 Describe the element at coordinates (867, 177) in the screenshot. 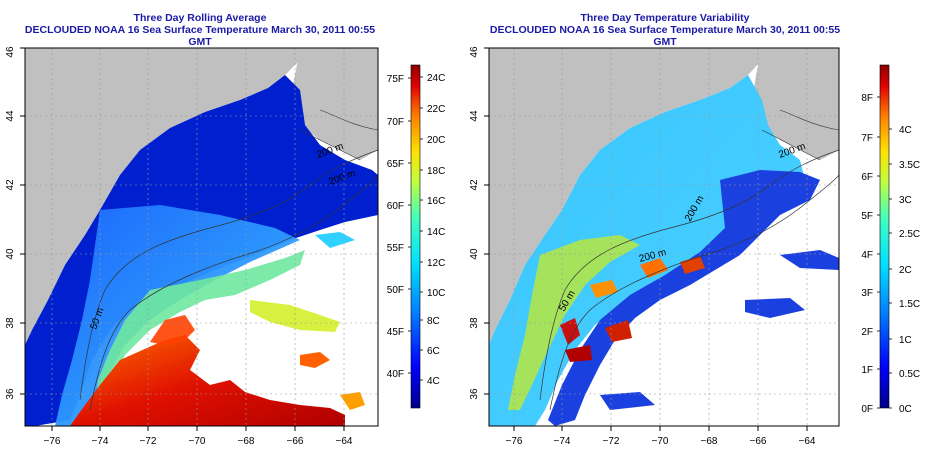

I see `panel2-colorbar-f-label: 6F` at that location.